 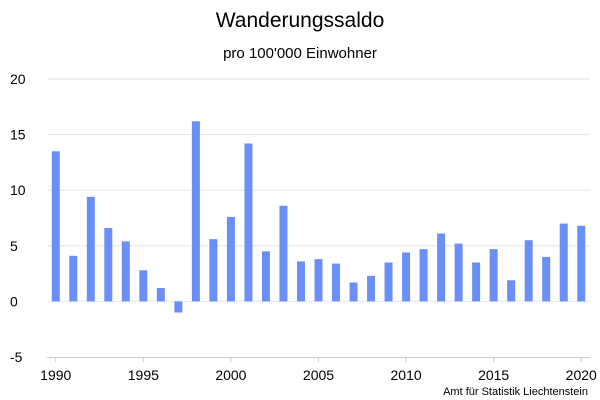 I want to click on y-tick-label: 5, so click(x=14, y=246).